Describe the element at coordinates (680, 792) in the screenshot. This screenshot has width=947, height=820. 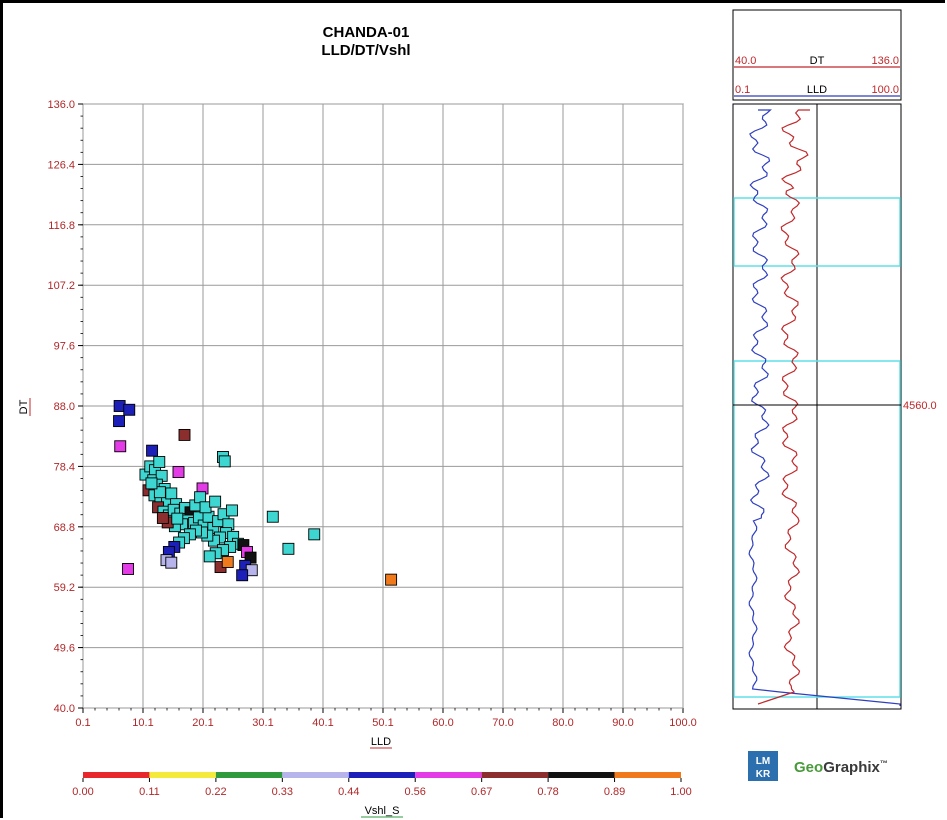
I see `color-scale-tick-label: 1.00` at that location.